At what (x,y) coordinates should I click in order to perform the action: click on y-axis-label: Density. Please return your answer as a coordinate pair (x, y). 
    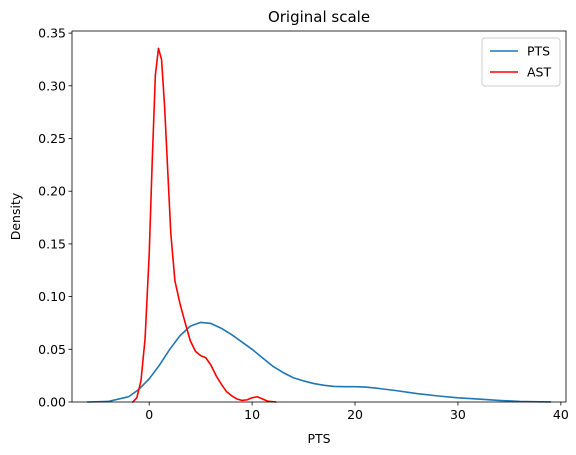
    Looking at the image, I should click on (15, 216).